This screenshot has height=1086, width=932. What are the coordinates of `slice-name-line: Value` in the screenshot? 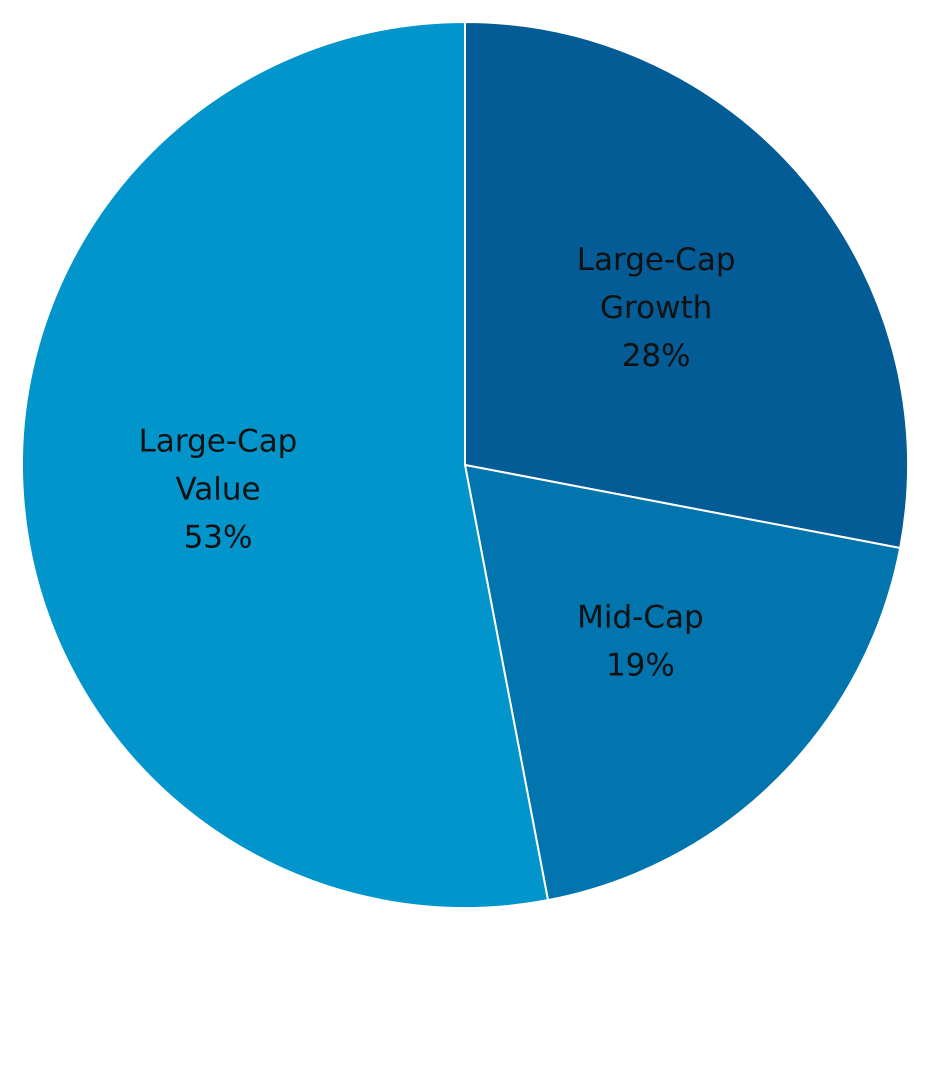 It's located at (217, 489).